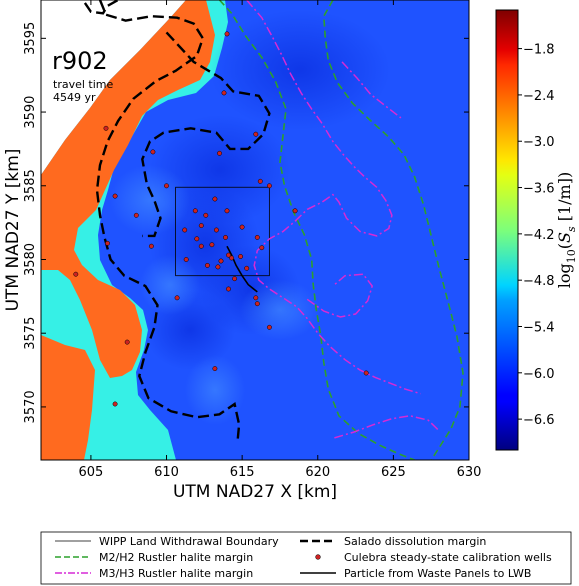  Describe the element at coordinates (387, 427) in the screenshot. I see `m3h3-halite-margin-south` at that location.